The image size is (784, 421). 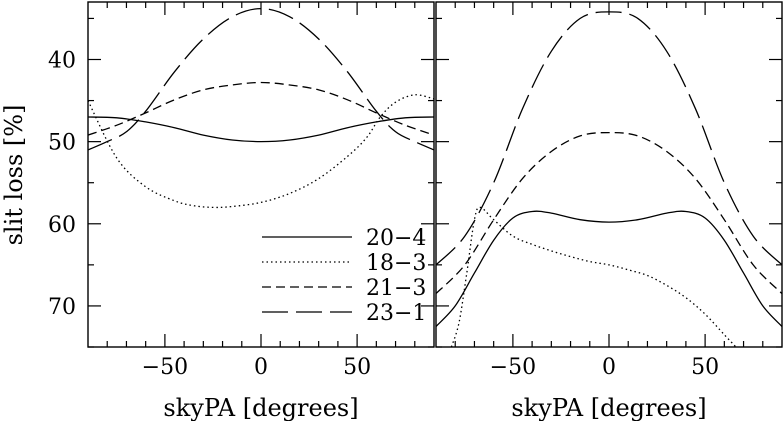 What do you see at coordinates (396, 313) in the screenshot?
I see `legend-label: 23−1` at bounding box center [396, 313].